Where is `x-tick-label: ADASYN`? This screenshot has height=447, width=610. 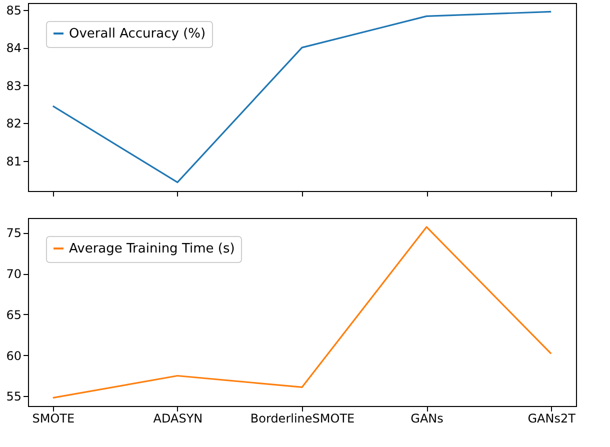
x-tick-label: ADASYN is located at coordinates (178, 419).